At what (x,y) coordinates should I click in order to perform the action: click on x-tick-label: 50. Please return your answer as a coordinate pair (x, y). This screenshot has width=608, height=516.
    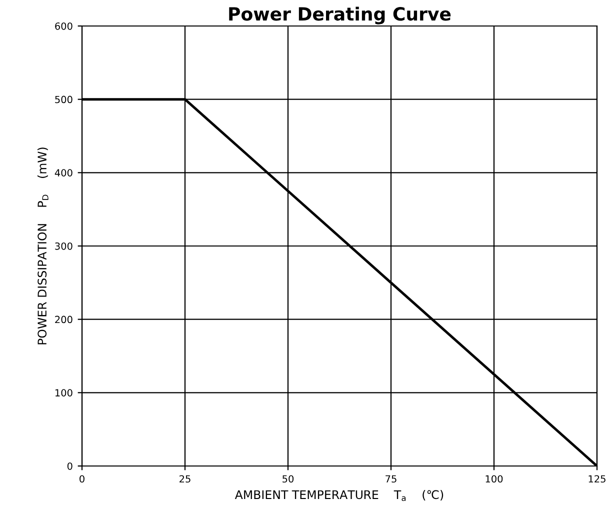
    Looking at the image, I should click on (288, 479).